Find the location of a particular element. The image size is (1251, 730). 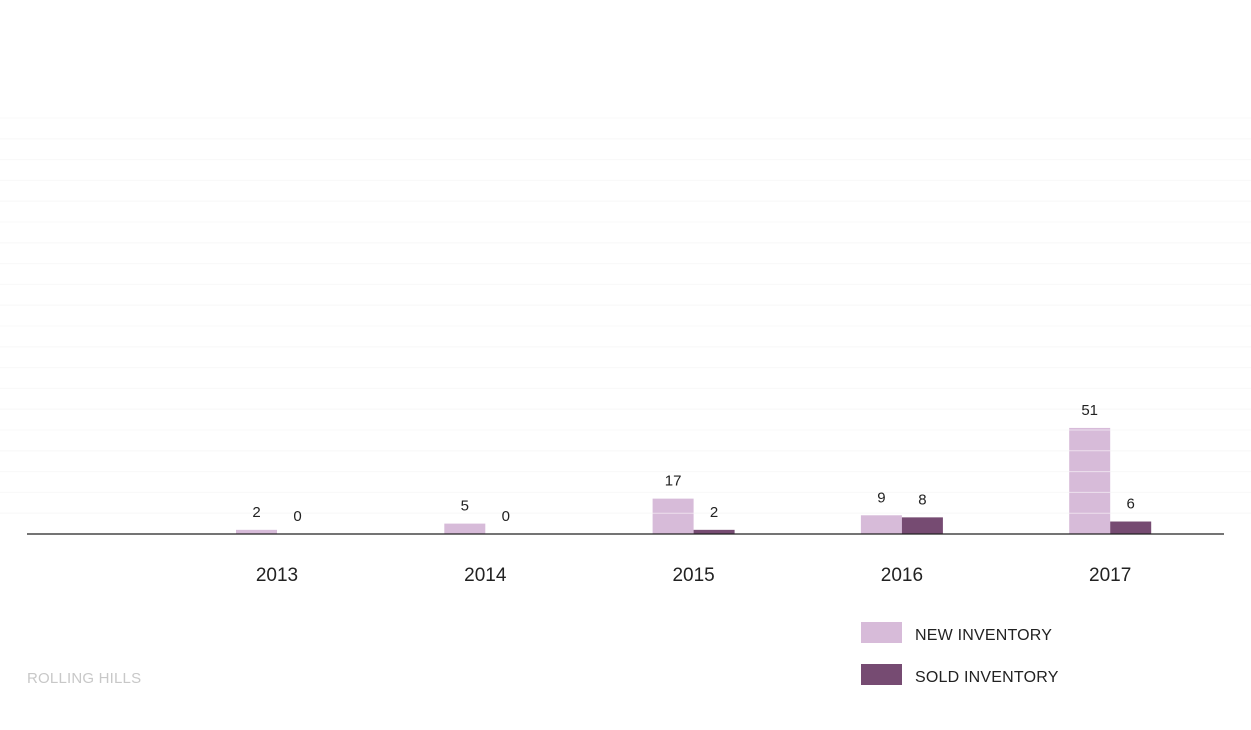

x-tick-label-2015: 2015 is located at coordinates (693, 575).